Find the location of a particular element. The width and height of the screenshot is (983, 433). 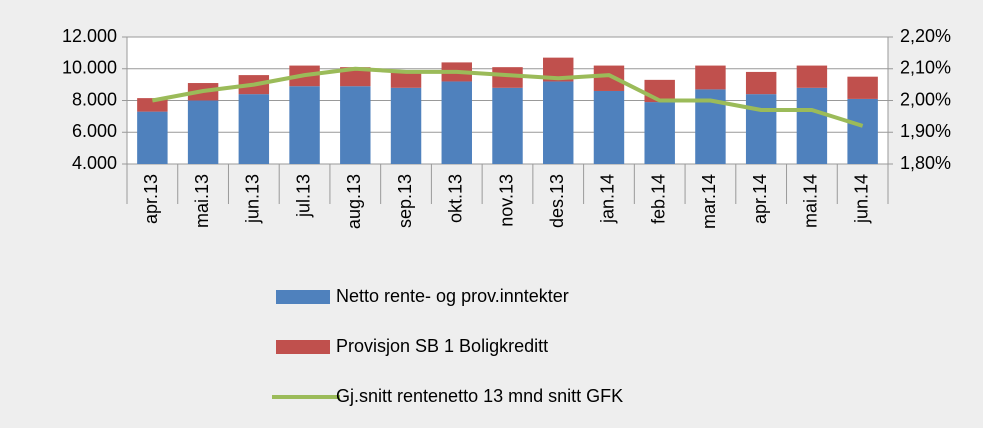

x-tick-label: apr.14 is located at coordinates (760, 199).